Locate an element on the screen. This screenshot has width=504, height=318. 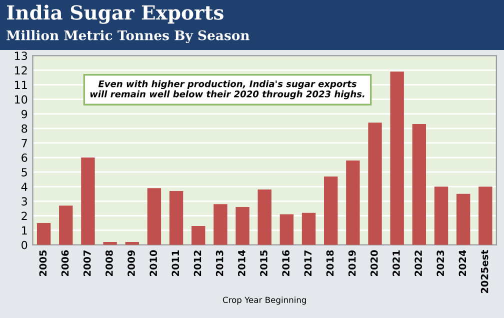
x-tick-label: 2022 is located at coordinates (418, 263).